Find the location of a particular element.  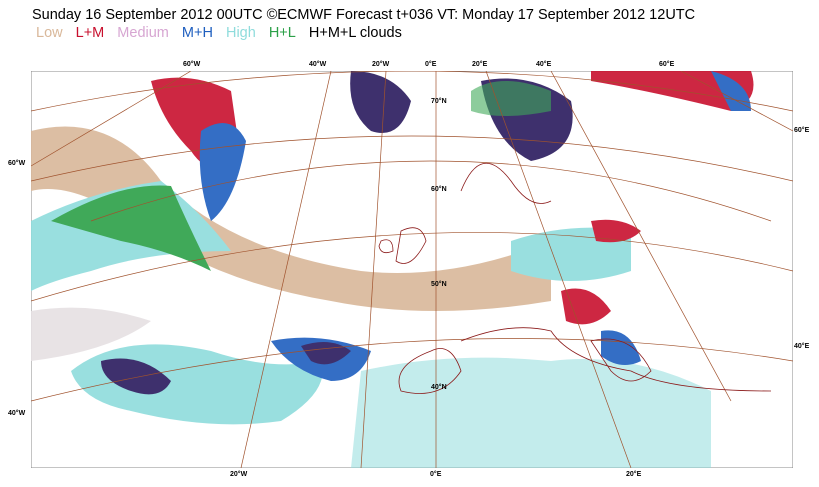

lat-label: 50°N is located at coordinates (439, 284).